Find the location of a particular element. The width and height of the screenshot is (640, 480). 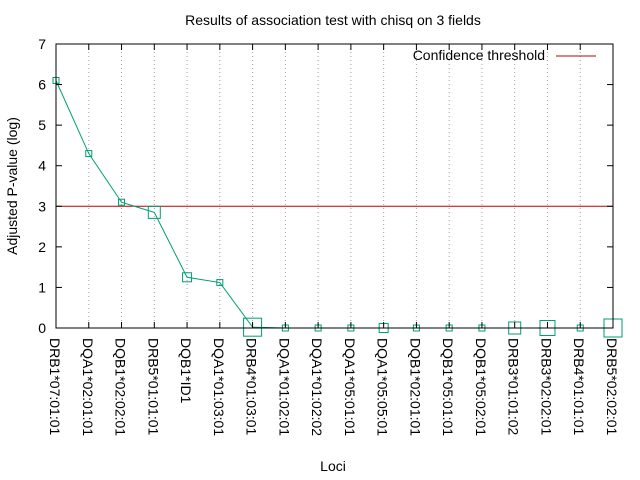

x-tick-label: DQB1*02:02:01 is located at coordinates (121, 387).